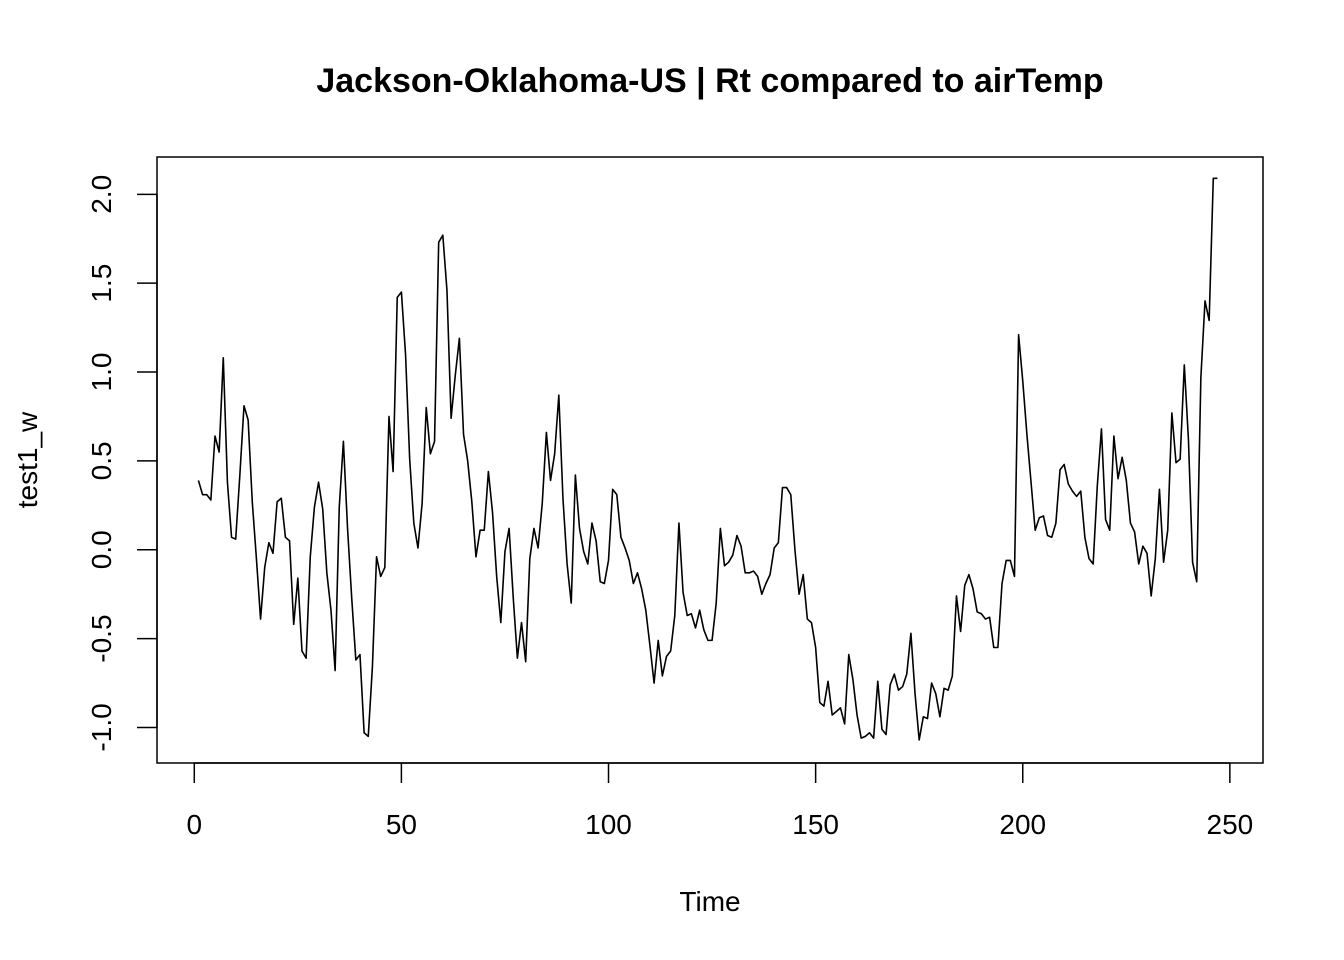 The width and height of the screenshot is (1344, 960). I want to click on y-tick-label: 2.0, so click(101, 194).